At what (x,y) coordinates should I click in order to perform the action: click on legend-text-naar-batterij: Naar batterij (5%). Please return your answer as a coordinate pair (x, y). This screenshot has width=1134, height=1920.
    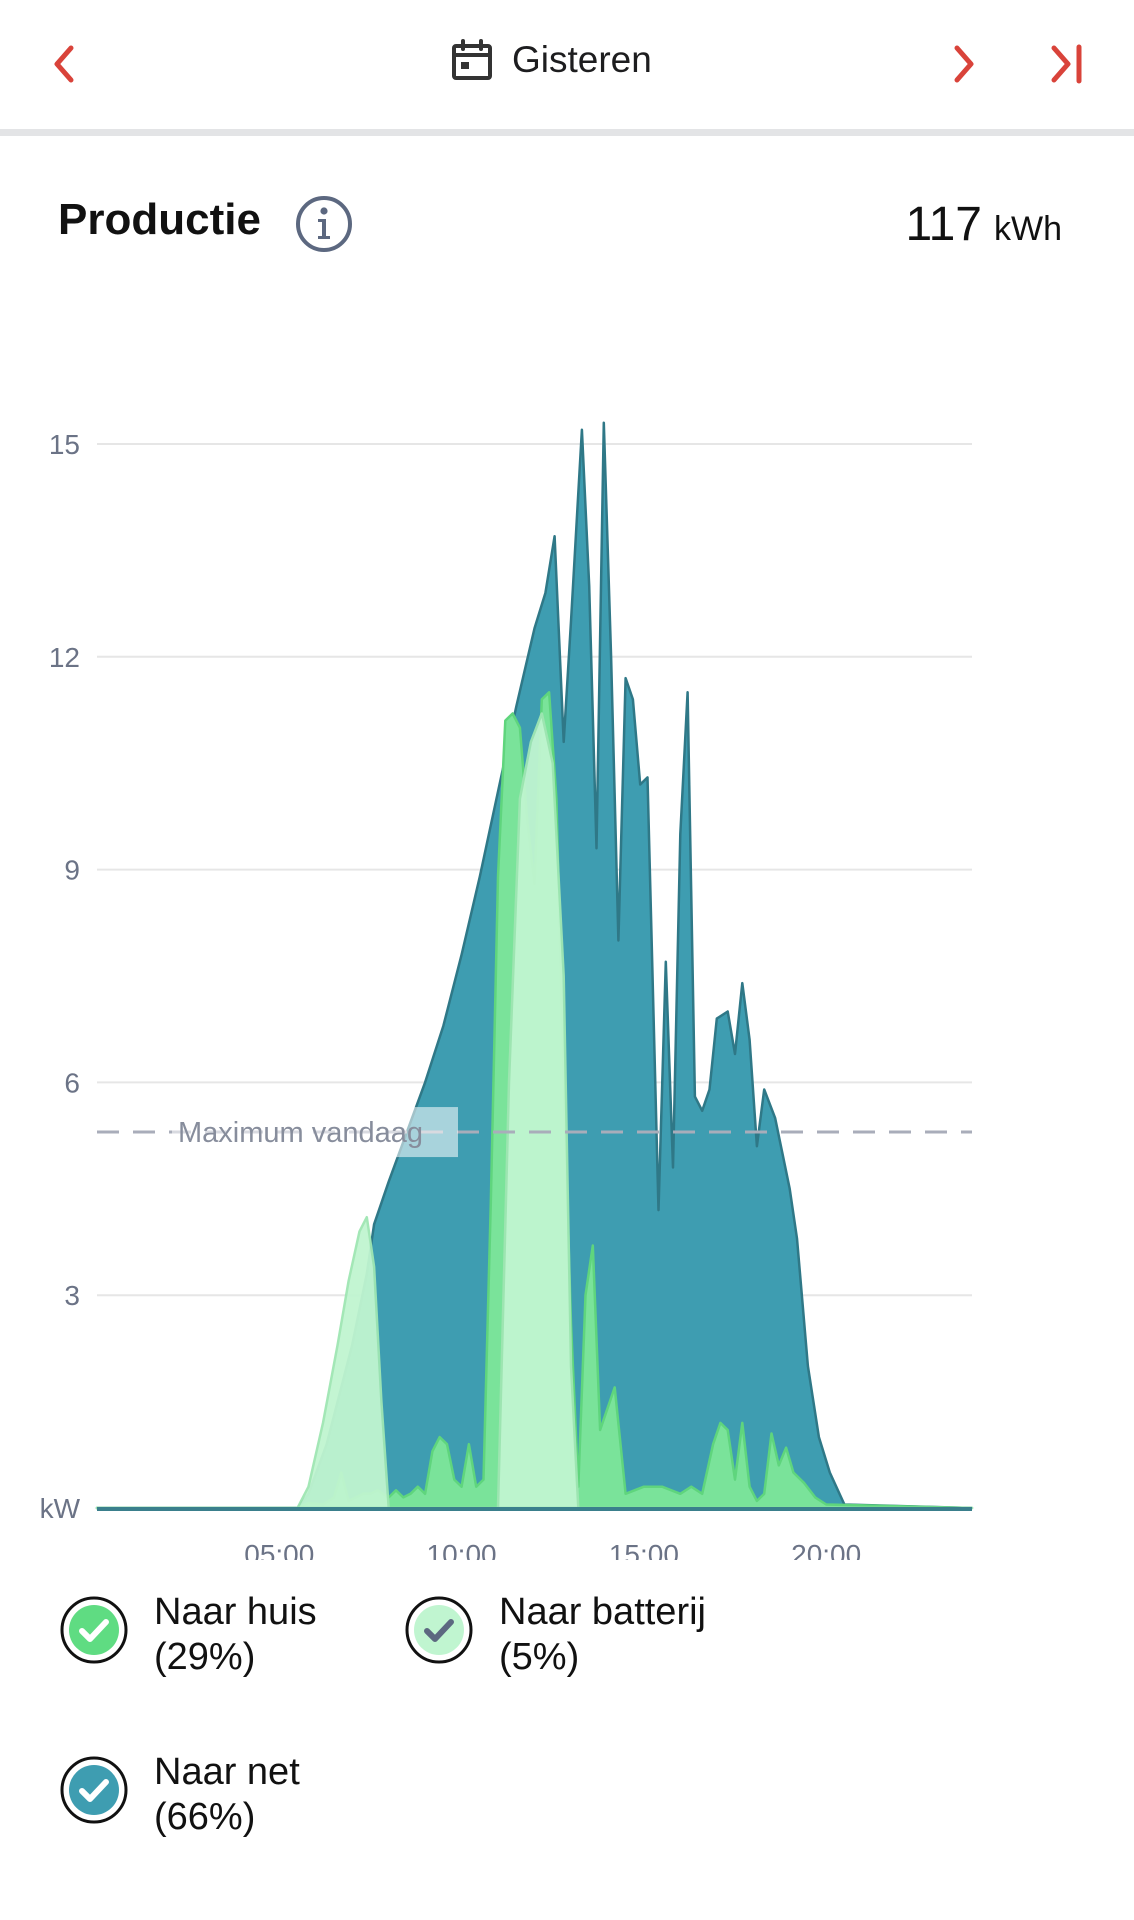
    Looking at the image, I should click on (602, 1635).